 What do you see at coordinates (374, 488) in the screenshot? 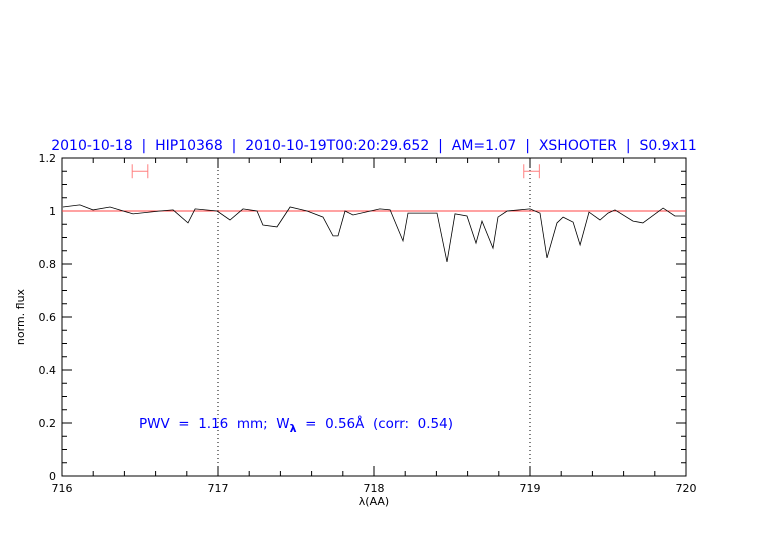
I see `x-tick-label: 718` at bounding box center [374, 488].